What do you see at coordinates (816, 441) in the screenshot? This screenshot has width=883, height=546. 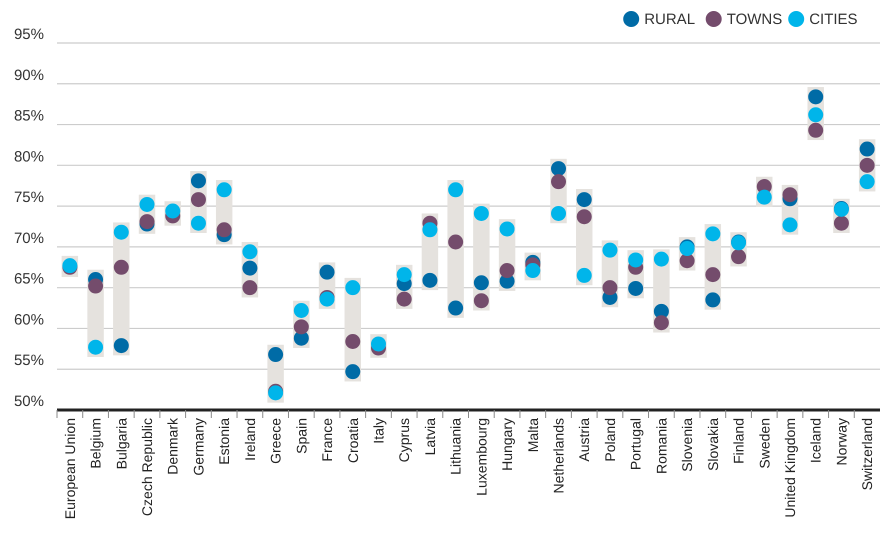 I see `x-tick-label: Iceland` at bounding box center [816, 441].